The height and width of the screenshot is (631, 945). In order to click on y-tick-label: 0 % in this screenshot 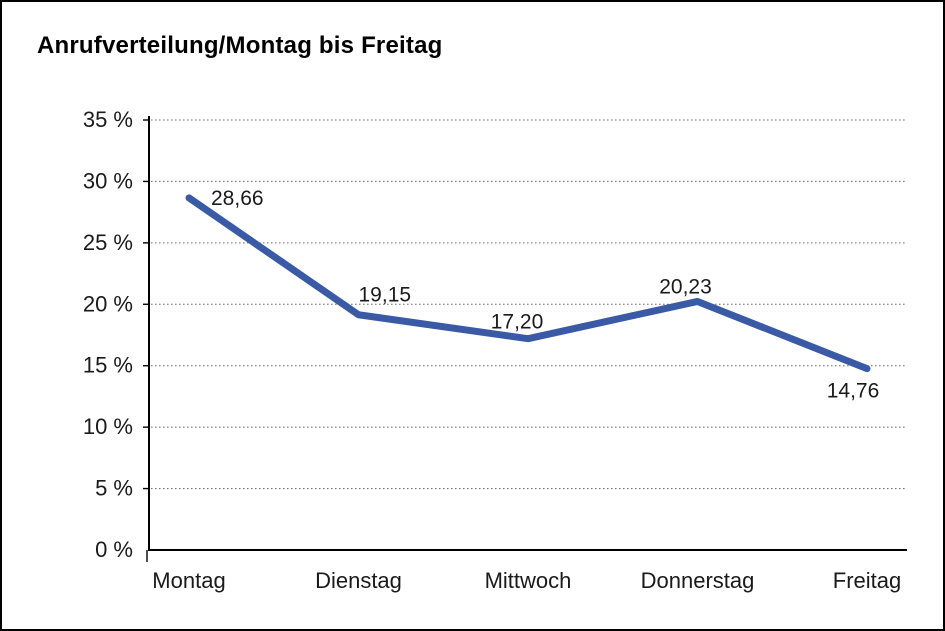, I will do `click(114, 549)`.